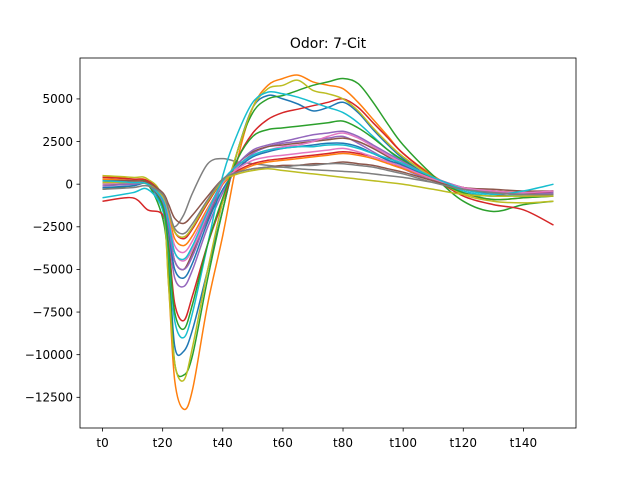  I want to click on x-tick-label: t120, so click(463, 443).